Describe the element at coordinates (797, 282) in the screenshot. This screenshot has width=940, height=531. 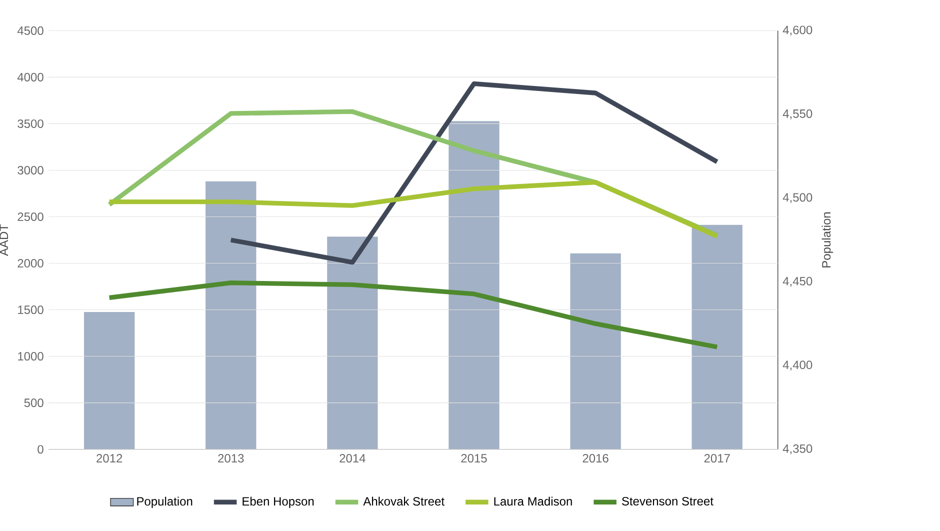
I see `y2-tick-label: 4,450` at that location.